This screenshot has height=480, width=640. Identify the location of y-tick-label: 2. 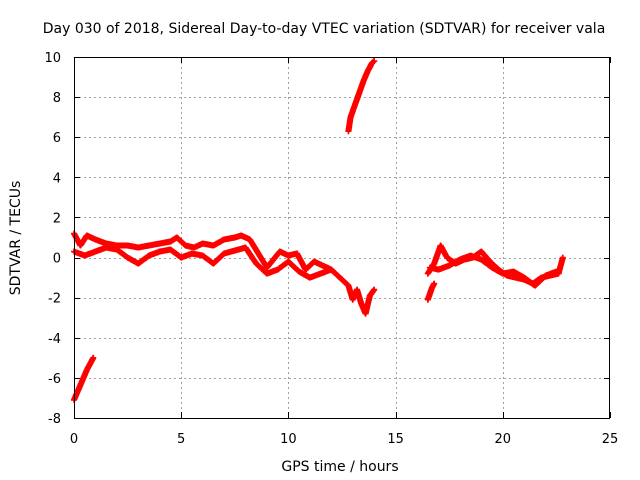
(57, 218).